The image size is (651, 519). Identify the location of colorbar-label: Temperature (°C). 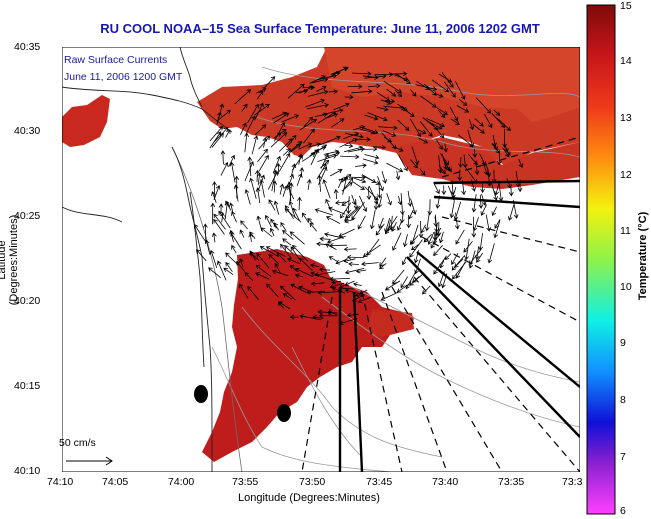
(643, 256).